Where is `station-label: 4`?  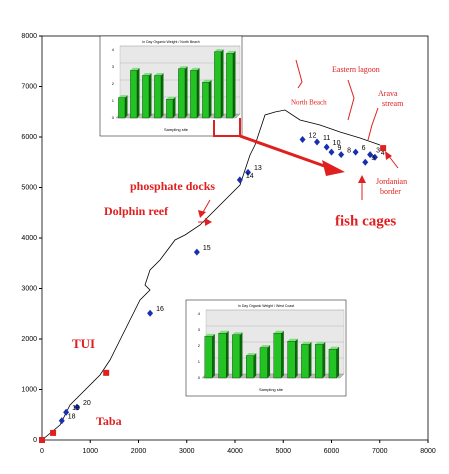
station-label: 4 is located at coordinates (383, 153).